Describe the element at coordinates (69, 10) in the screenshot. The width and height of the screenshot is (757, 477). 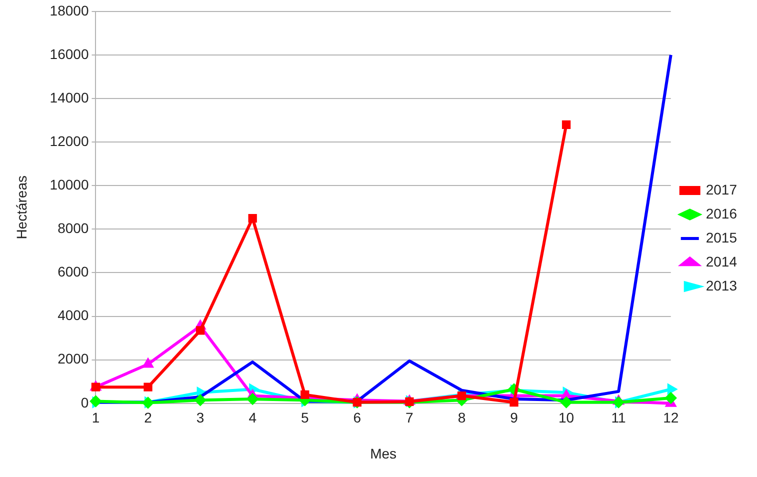
I see `y-tick-label: 18000` at that location.